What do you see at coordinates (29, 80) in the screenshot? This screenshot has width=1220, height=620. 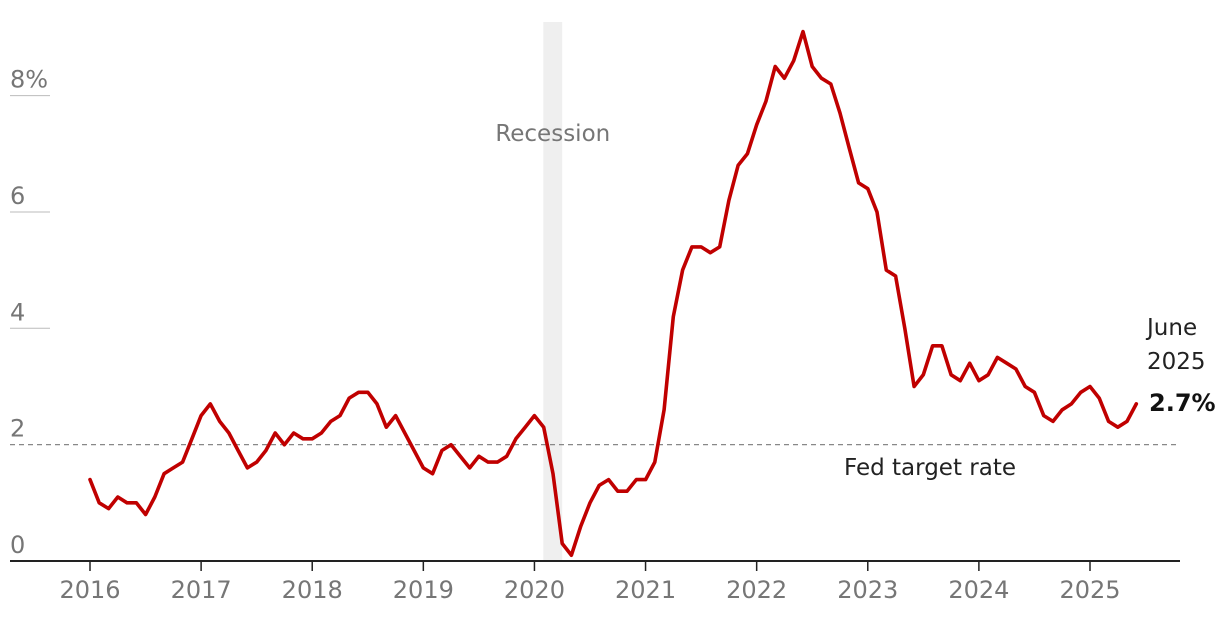 I see `y-tick-label: 8%` at bounding box center [29, 80].